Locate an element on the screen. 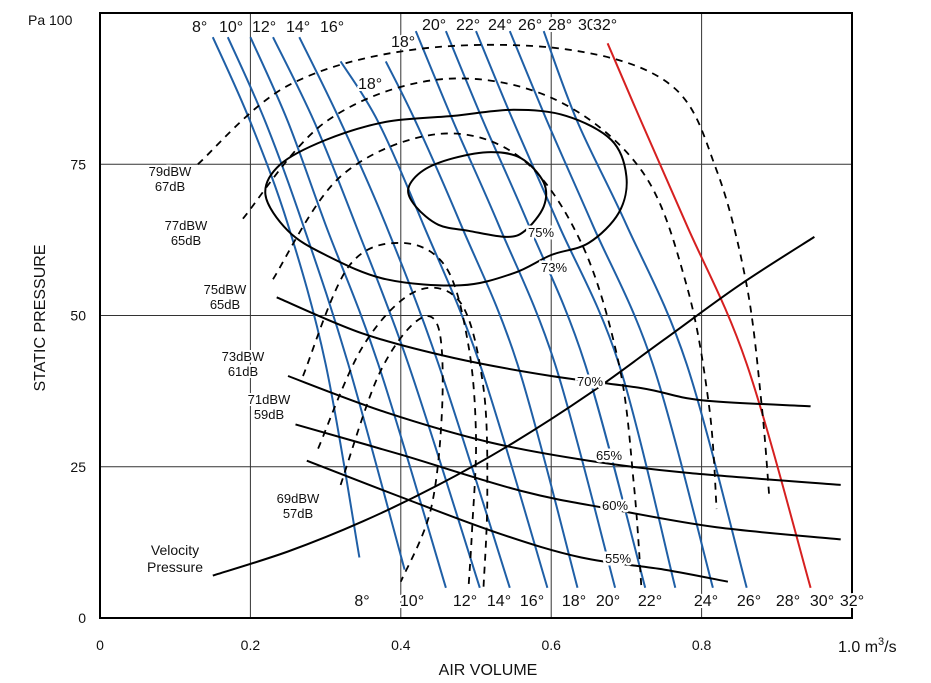 The height and width of the screenshot is (683, 931). y-tick-label: 25 is located at coordinates (78, 467).